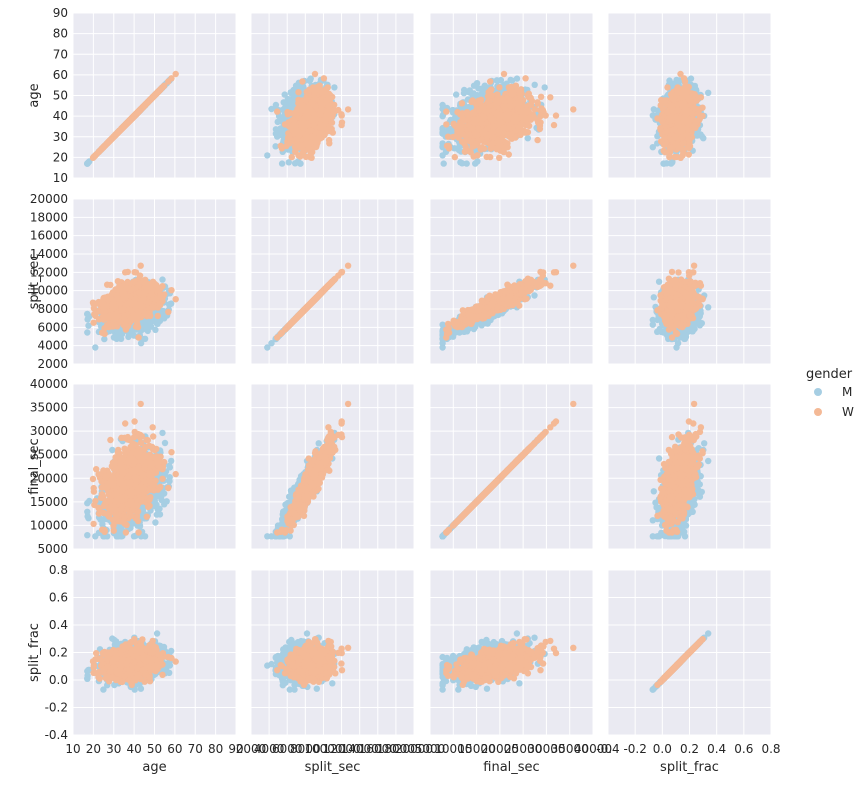 This screenshot has height=786, width=863. I want to click on panel-age-vs-final_sec, so click(511, 95).